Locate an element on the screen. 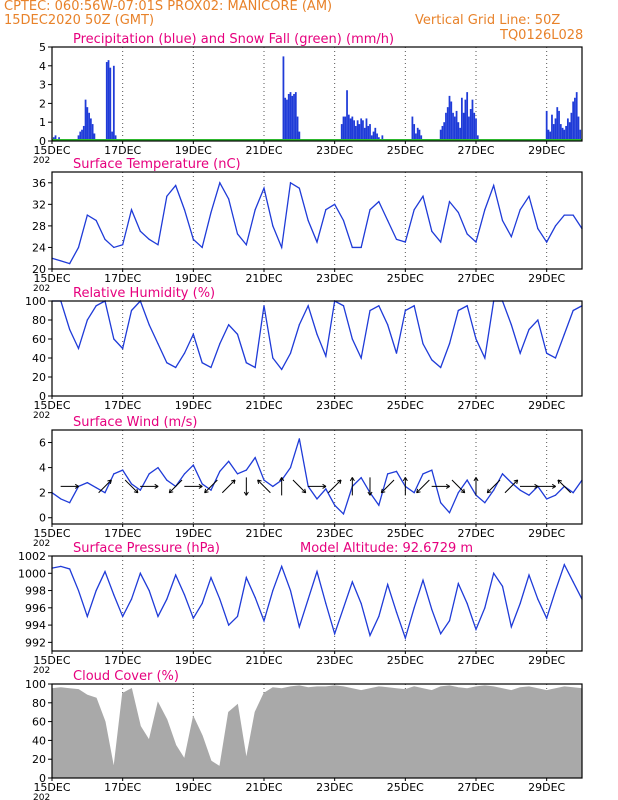 This screenshot has height=800, width=618. x-tick-label-precip: 21DEC is located at coordinates (263, 150).